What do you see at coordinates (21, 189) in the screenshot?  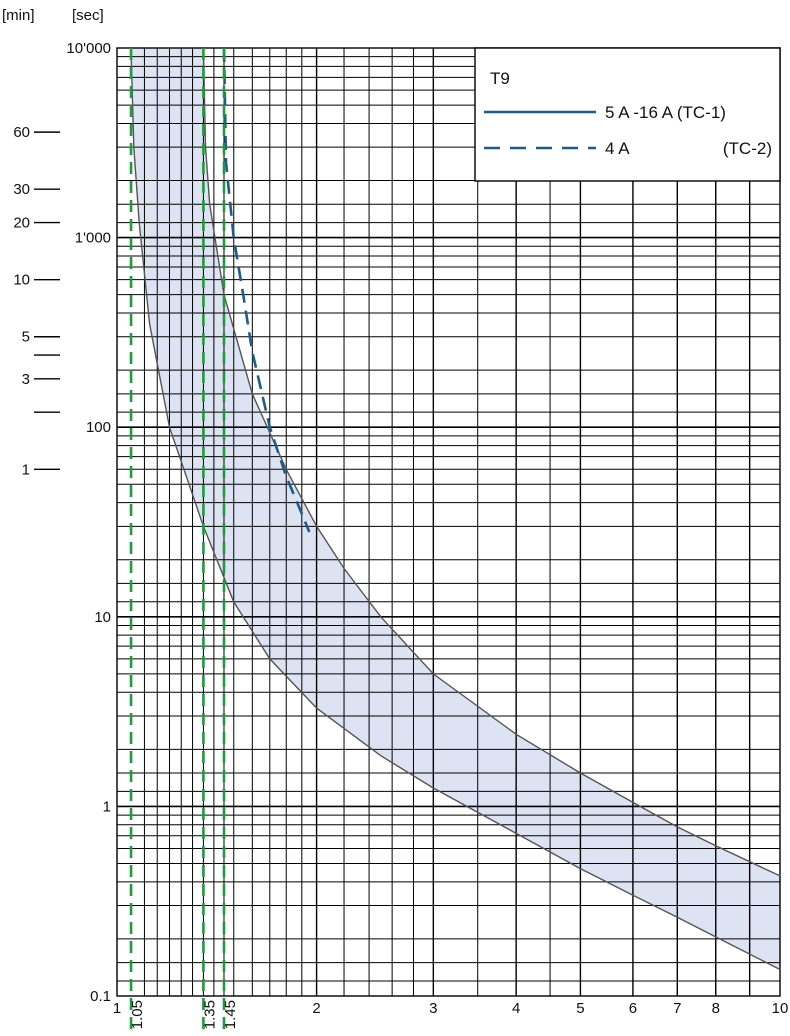 I see `y-min-tick-label-30: 30` at bounding box center [21, 189].